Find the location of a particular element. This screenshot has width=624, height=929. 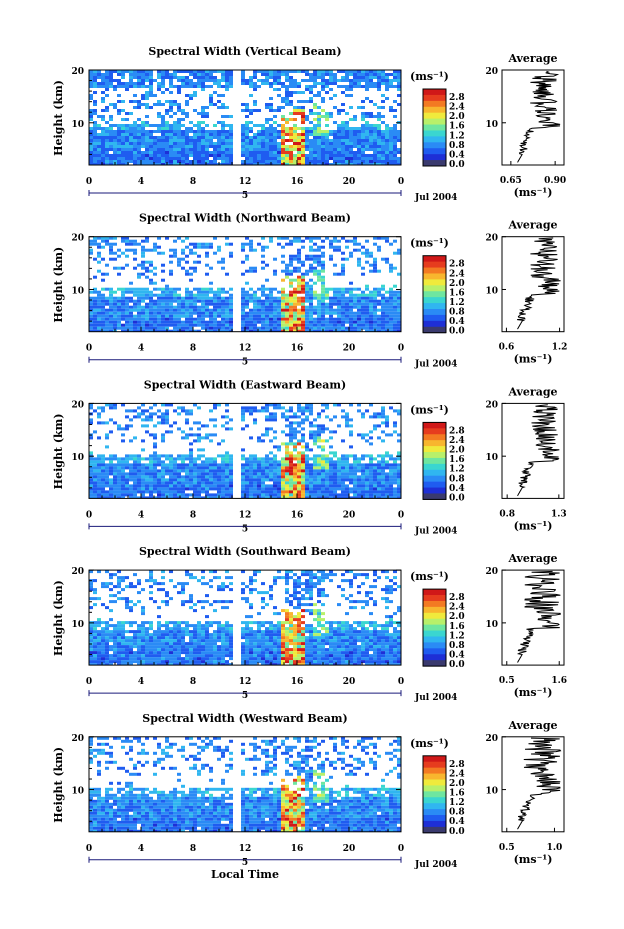

colorbar-swatch is located at coordinates (434, 98).